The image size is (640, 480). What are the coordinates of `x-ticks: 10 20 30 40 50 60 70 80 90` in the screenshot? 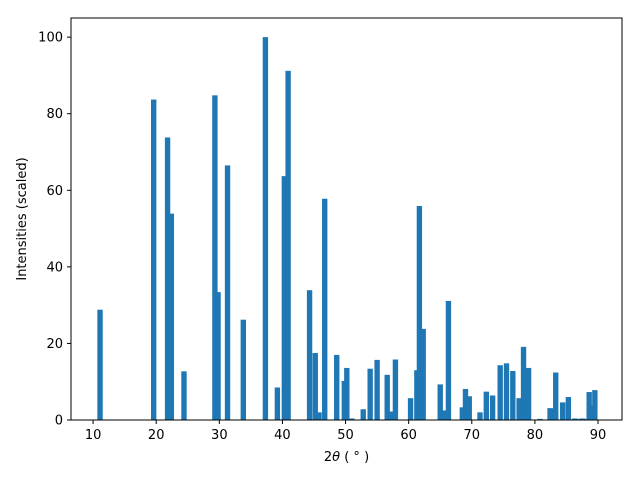 It's located at (345, 431).